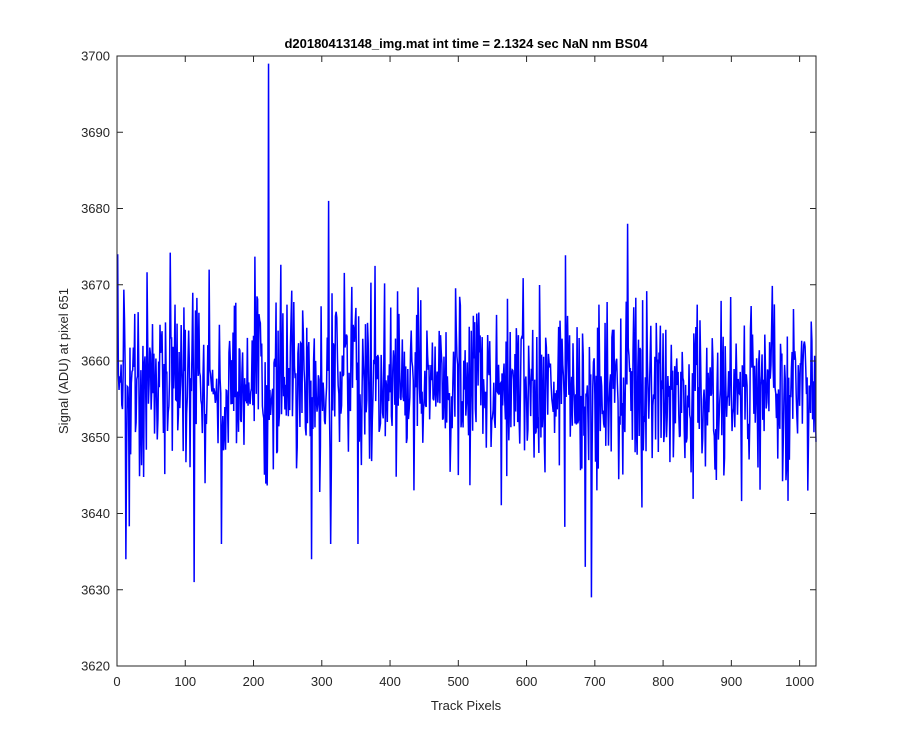 The height and width of the screenshot is (750, 900). What do you see at coordinates (390, 681) in the screenshot?
I see `x-tick-label: 400` at bounding box center [390, 681].